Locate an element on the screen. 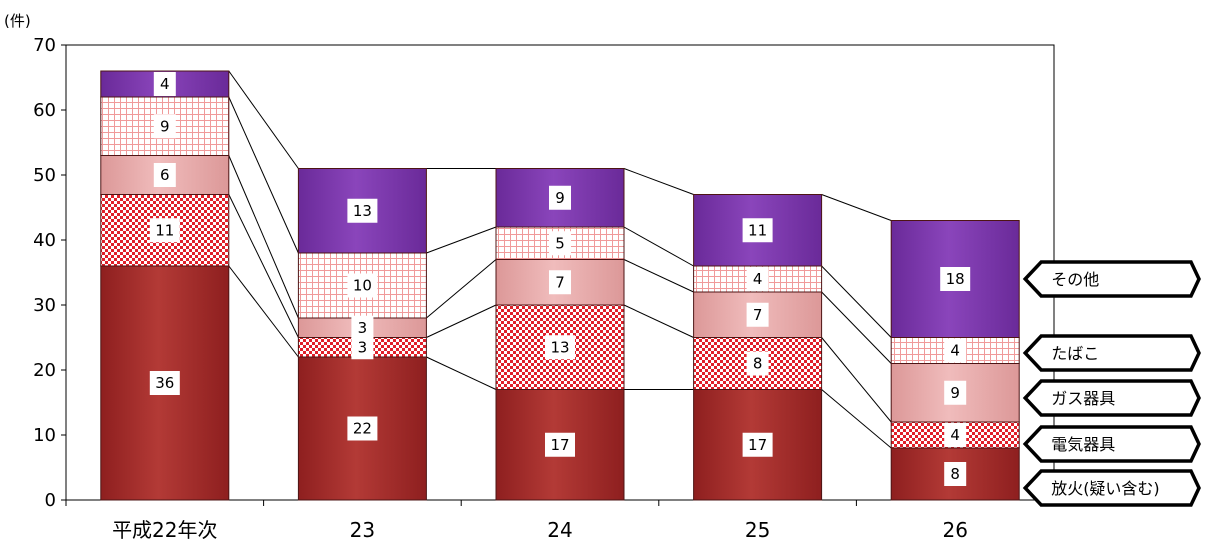  y-axis-unit: (件) is located at coordinates (17, 21).